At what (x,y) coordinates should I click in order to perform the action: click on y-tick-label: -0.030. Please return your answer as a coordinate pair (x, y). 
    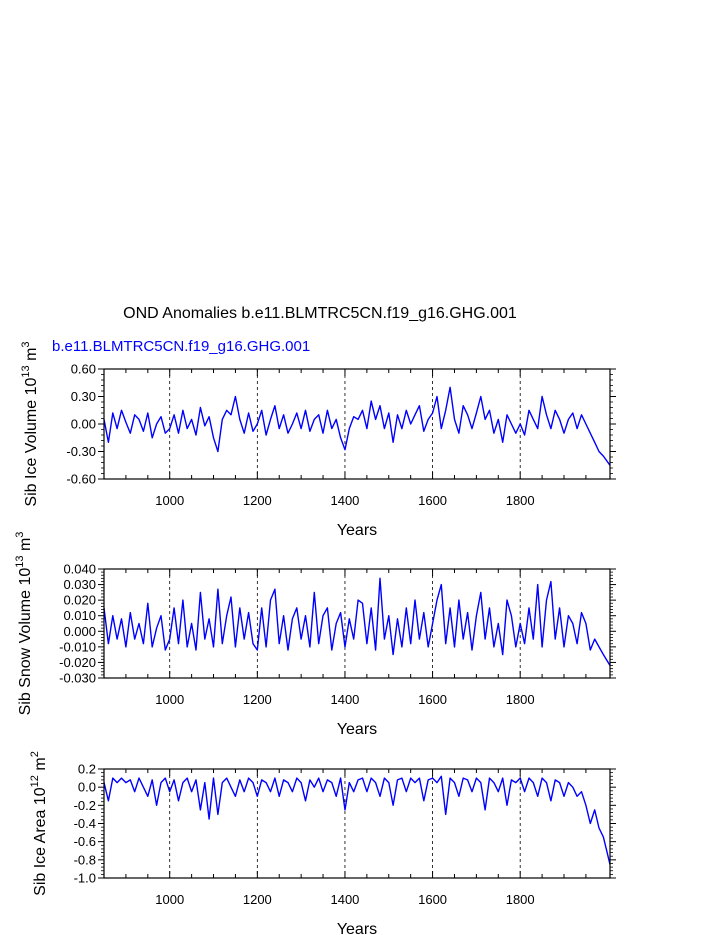
    Looking at the image, I should click on (77, 678).